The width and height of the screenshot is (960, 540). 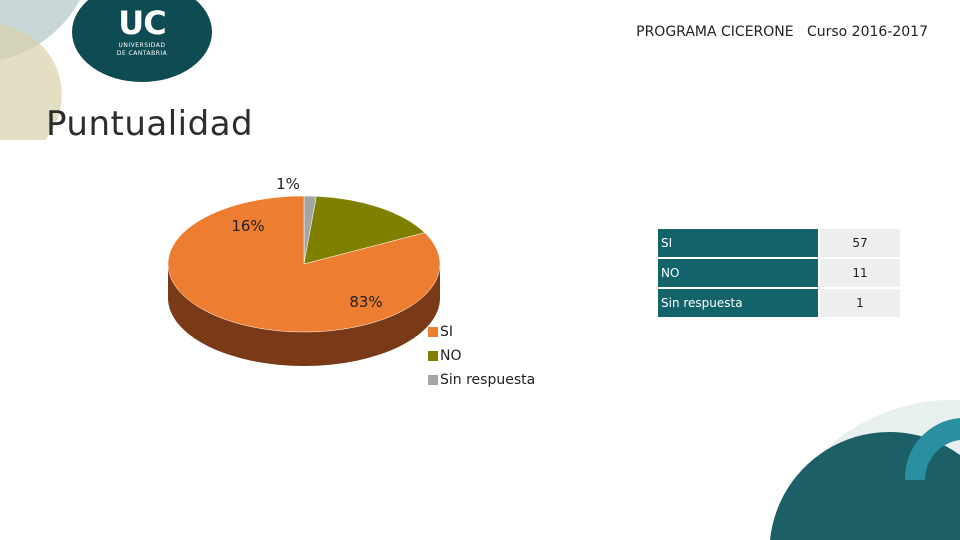 I want to click on top-left-gold-arc, so click(x=31, y=82).